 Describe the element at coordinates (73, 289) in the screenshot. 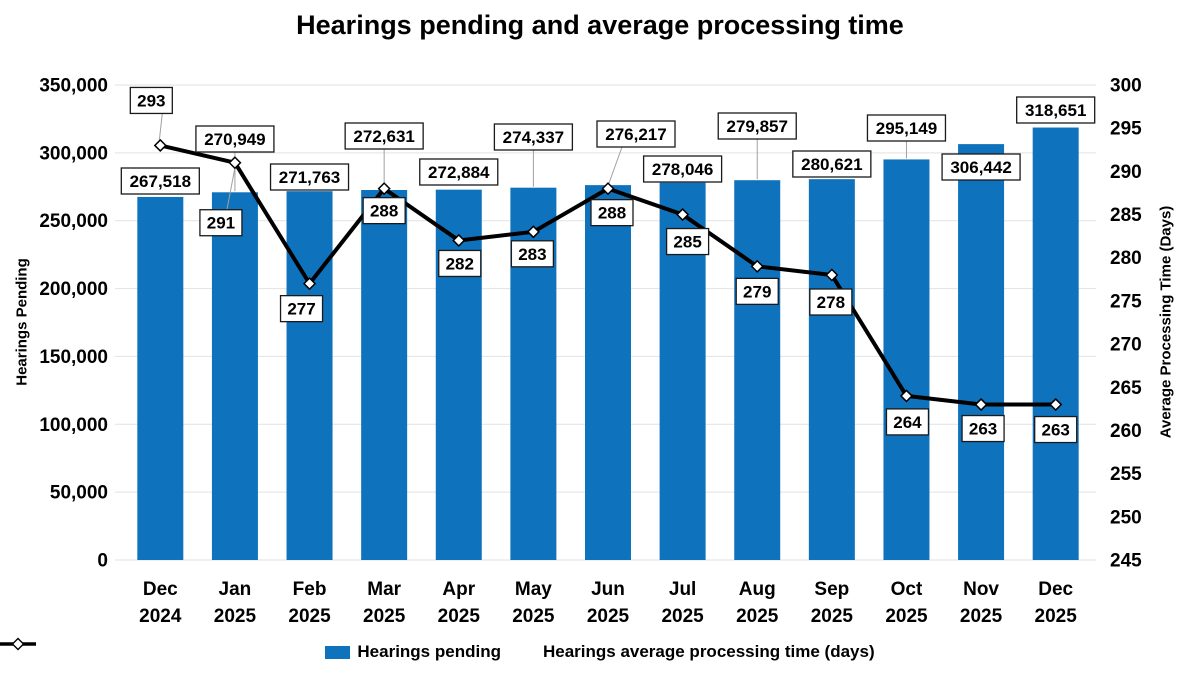

I see `y-left-tick: 200,000` at that location.